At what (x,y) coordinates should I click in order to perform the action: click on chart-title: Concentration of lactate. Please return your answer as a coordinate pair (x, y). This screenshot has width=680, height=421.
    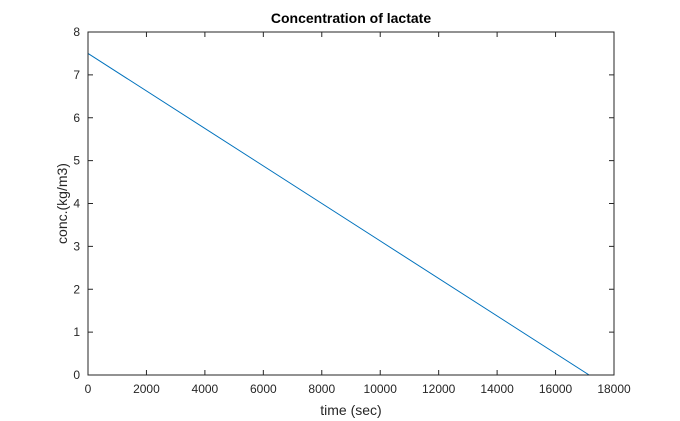
    Looking at the image, I should click on (351, 18).